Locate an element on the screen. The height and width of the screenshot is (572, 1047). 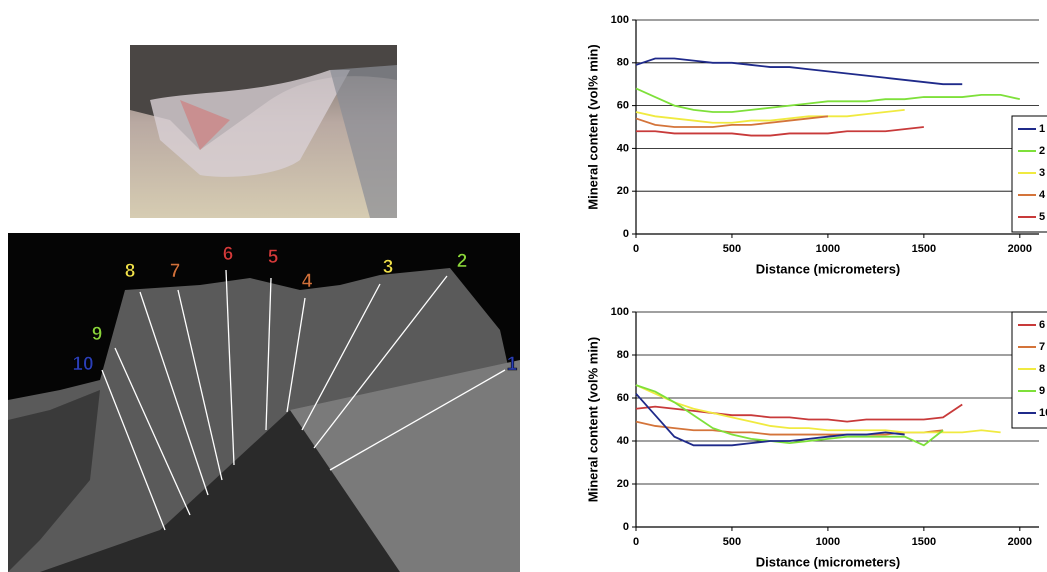
legend-box is located at coordinates (1029, 370).